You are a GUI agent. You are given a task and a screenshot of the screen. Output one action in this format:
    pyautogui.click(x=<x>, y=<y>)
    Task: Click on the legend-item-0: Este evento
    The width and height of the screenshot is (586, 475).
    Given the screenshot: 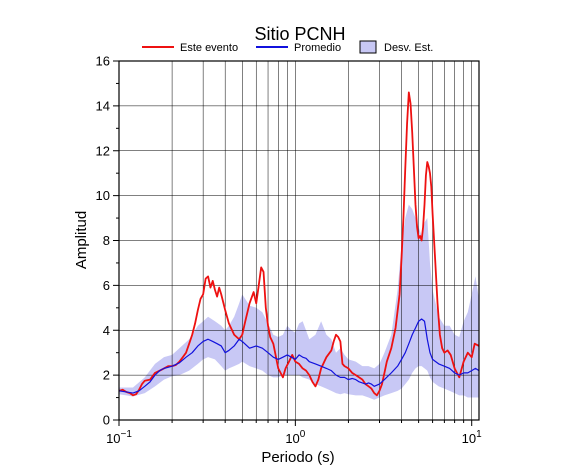 What is the action you would take?
    pyautogui.click(x=190, y=48)
    